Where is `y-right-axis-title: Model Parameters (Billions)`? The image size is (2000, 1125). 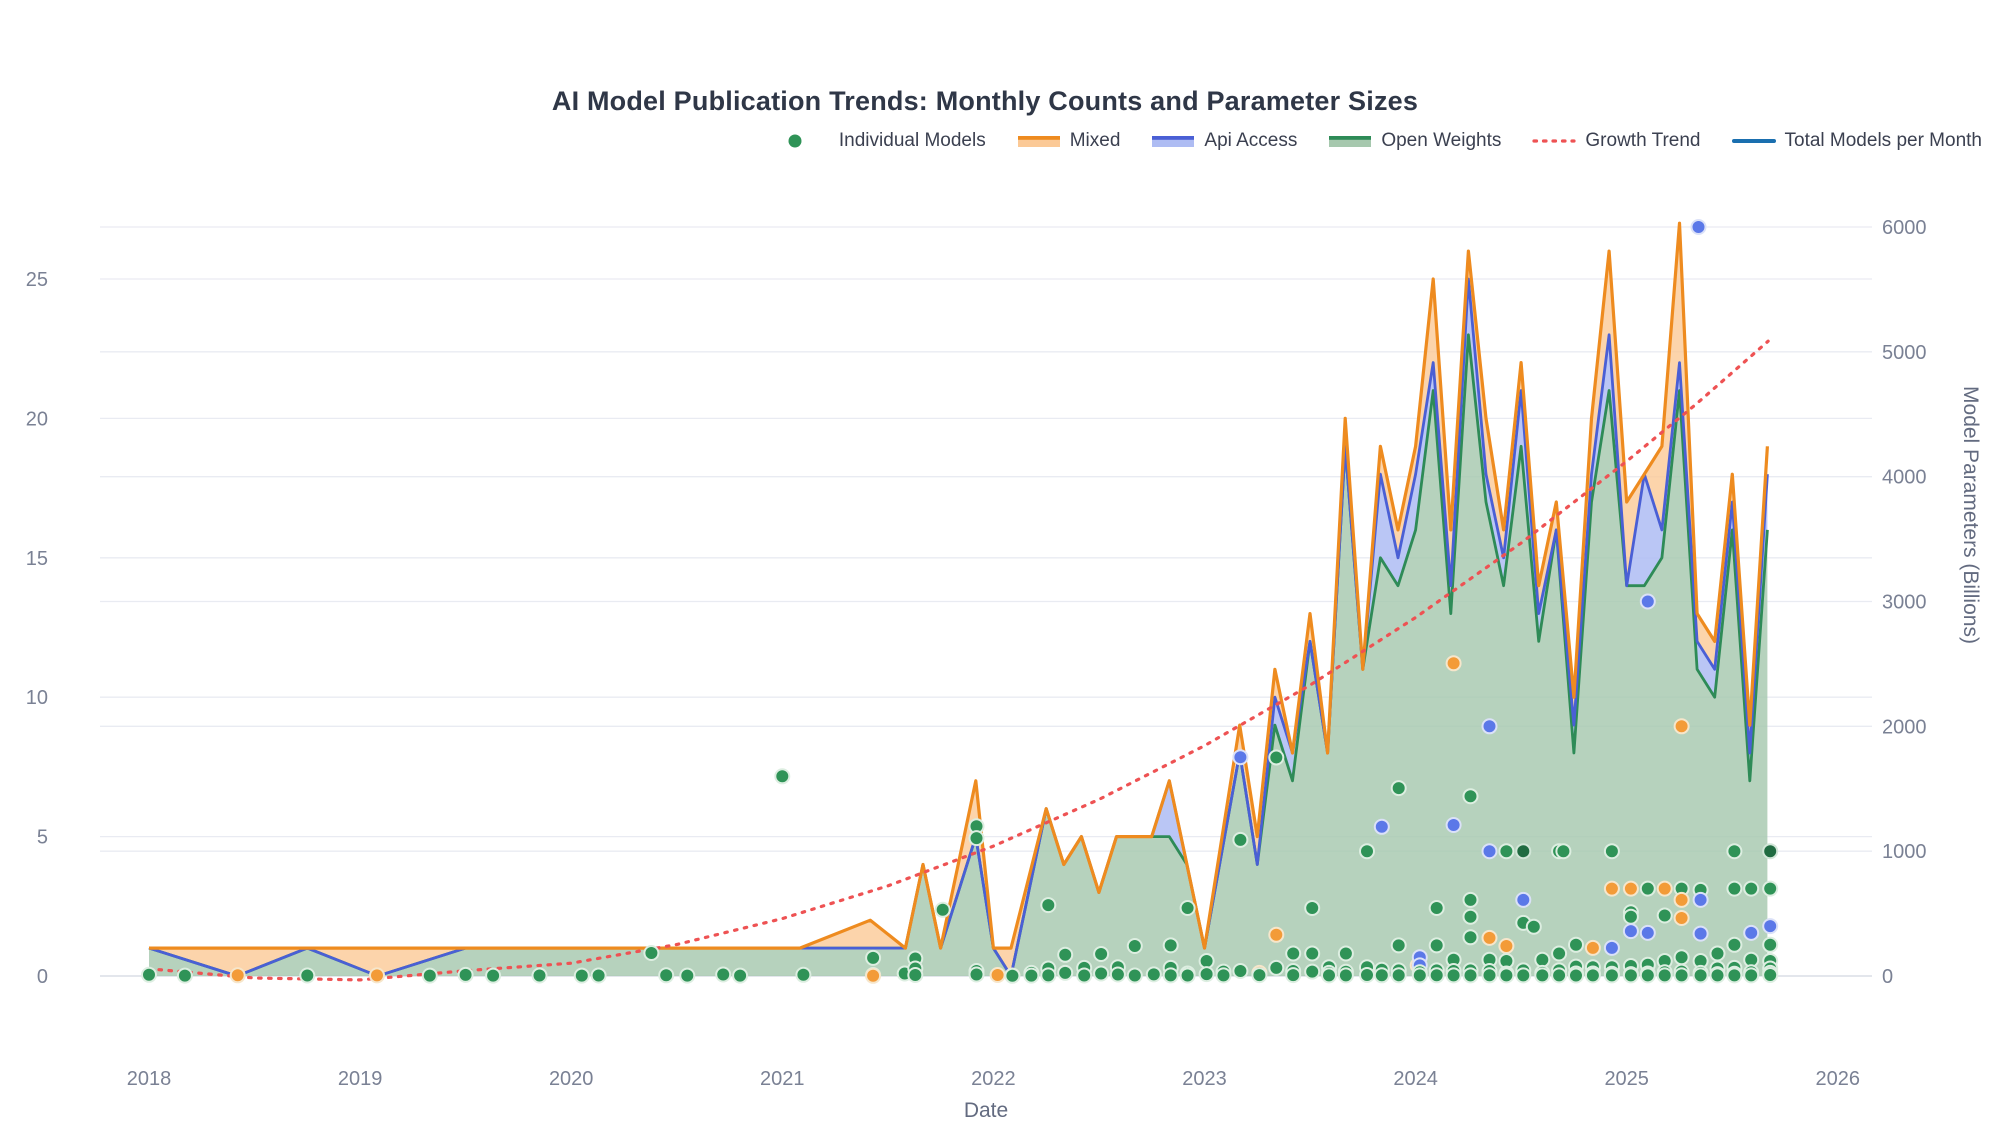 y-right-axis-title: Model Parameters (Billions) is located at coordinates (1970, 515).